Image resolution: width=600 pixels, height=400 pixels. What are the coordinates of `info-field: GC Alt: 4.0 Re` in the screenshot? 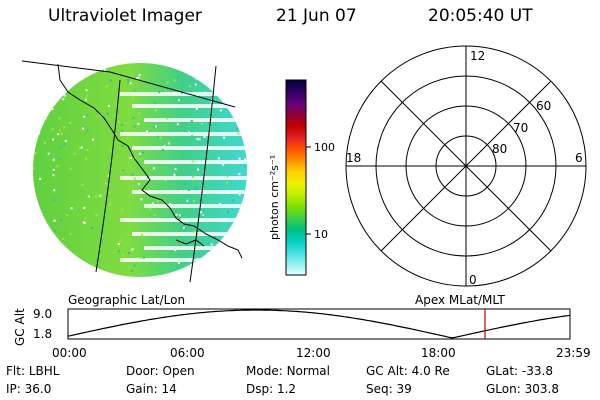 It's located at (408, 371).